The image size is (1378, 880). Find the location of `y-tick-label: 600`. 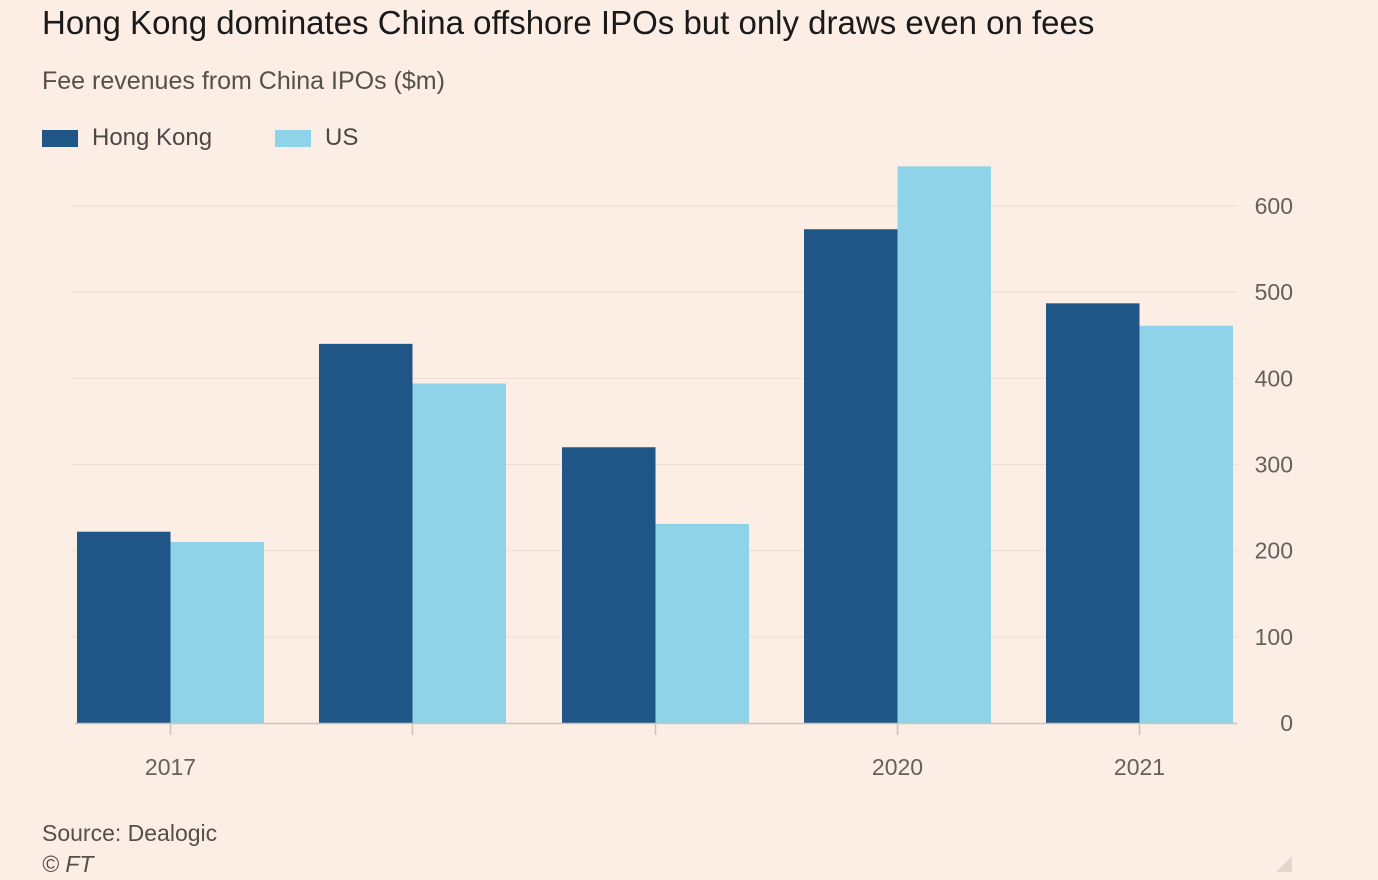

y-tick-label: 600 is located at coordinates (1274, 206).